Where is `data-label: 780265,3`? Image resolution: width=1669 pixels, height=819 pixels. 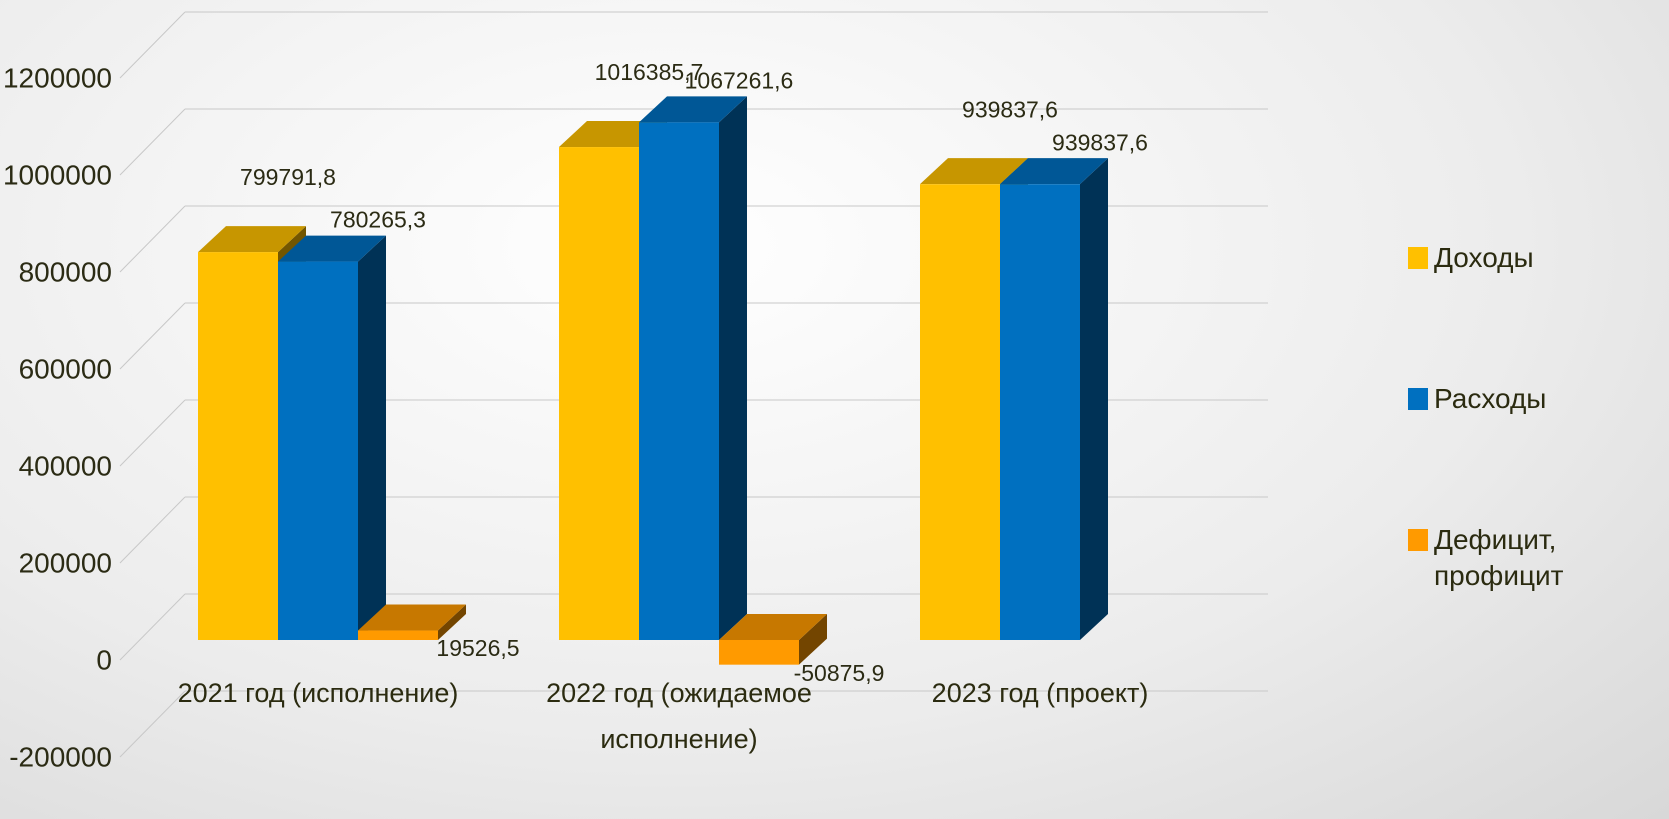 data-label: 780265,3 is located at coordinates (378, 220).